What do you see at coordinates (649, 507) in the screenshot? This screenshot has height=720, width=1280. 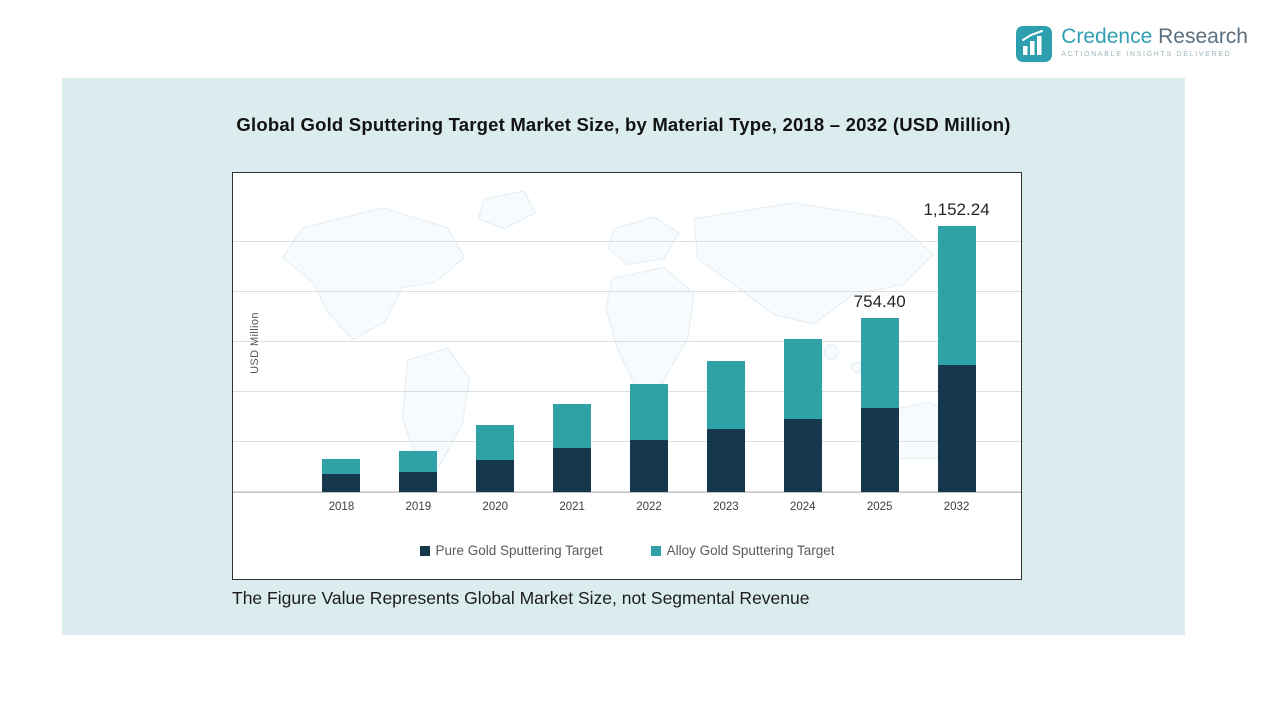 I see `x-axis-label: 2022` at bounding box center [649, 507].